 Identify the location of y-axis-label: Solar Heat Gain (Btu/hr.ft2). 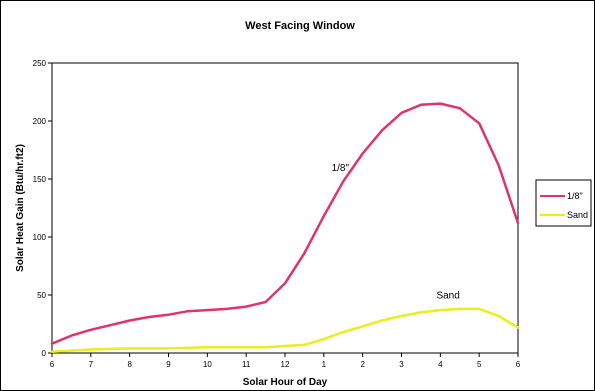
(20, 208).